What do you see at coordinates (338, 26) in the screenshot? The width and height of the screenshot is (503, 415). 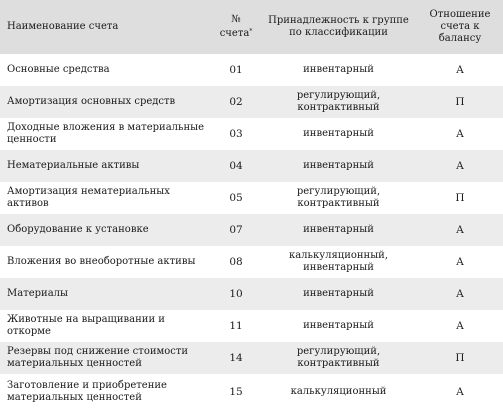 I see `header-group: Принадлежность к группе по классификации` at bounding box center [338, 26].